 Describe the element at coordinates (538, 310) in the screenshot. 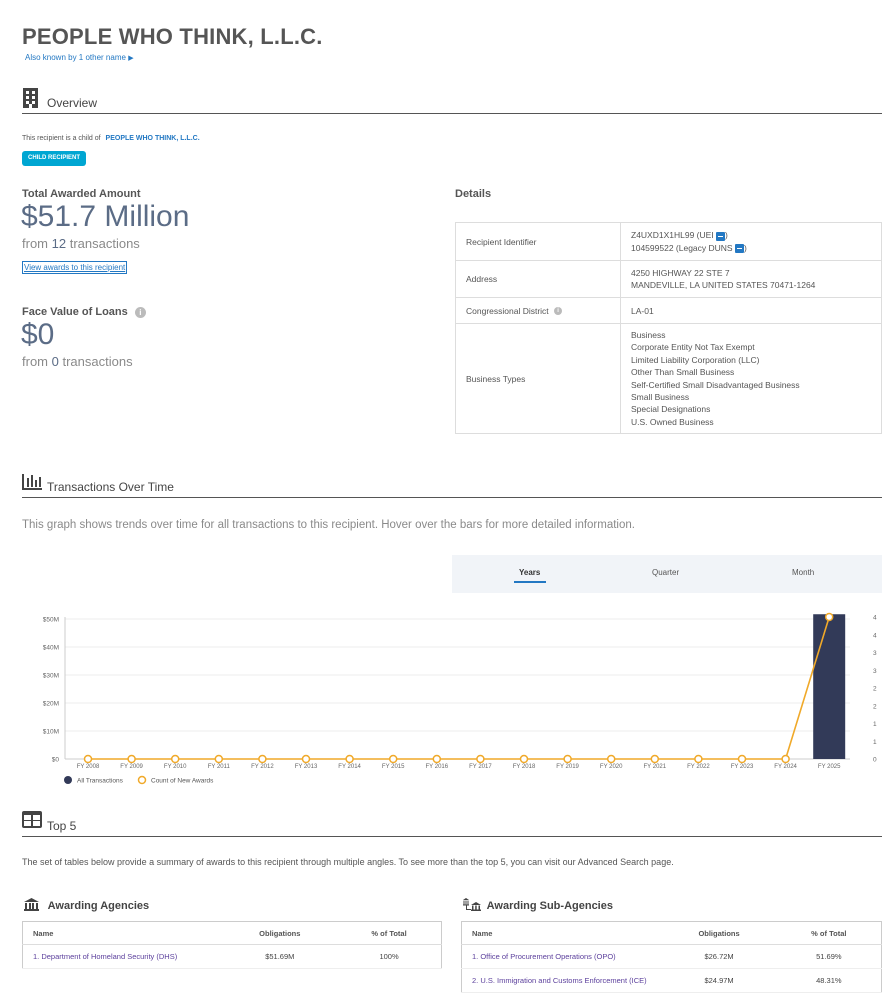

I see `congressional-district-label: Congressional District i` at that location.